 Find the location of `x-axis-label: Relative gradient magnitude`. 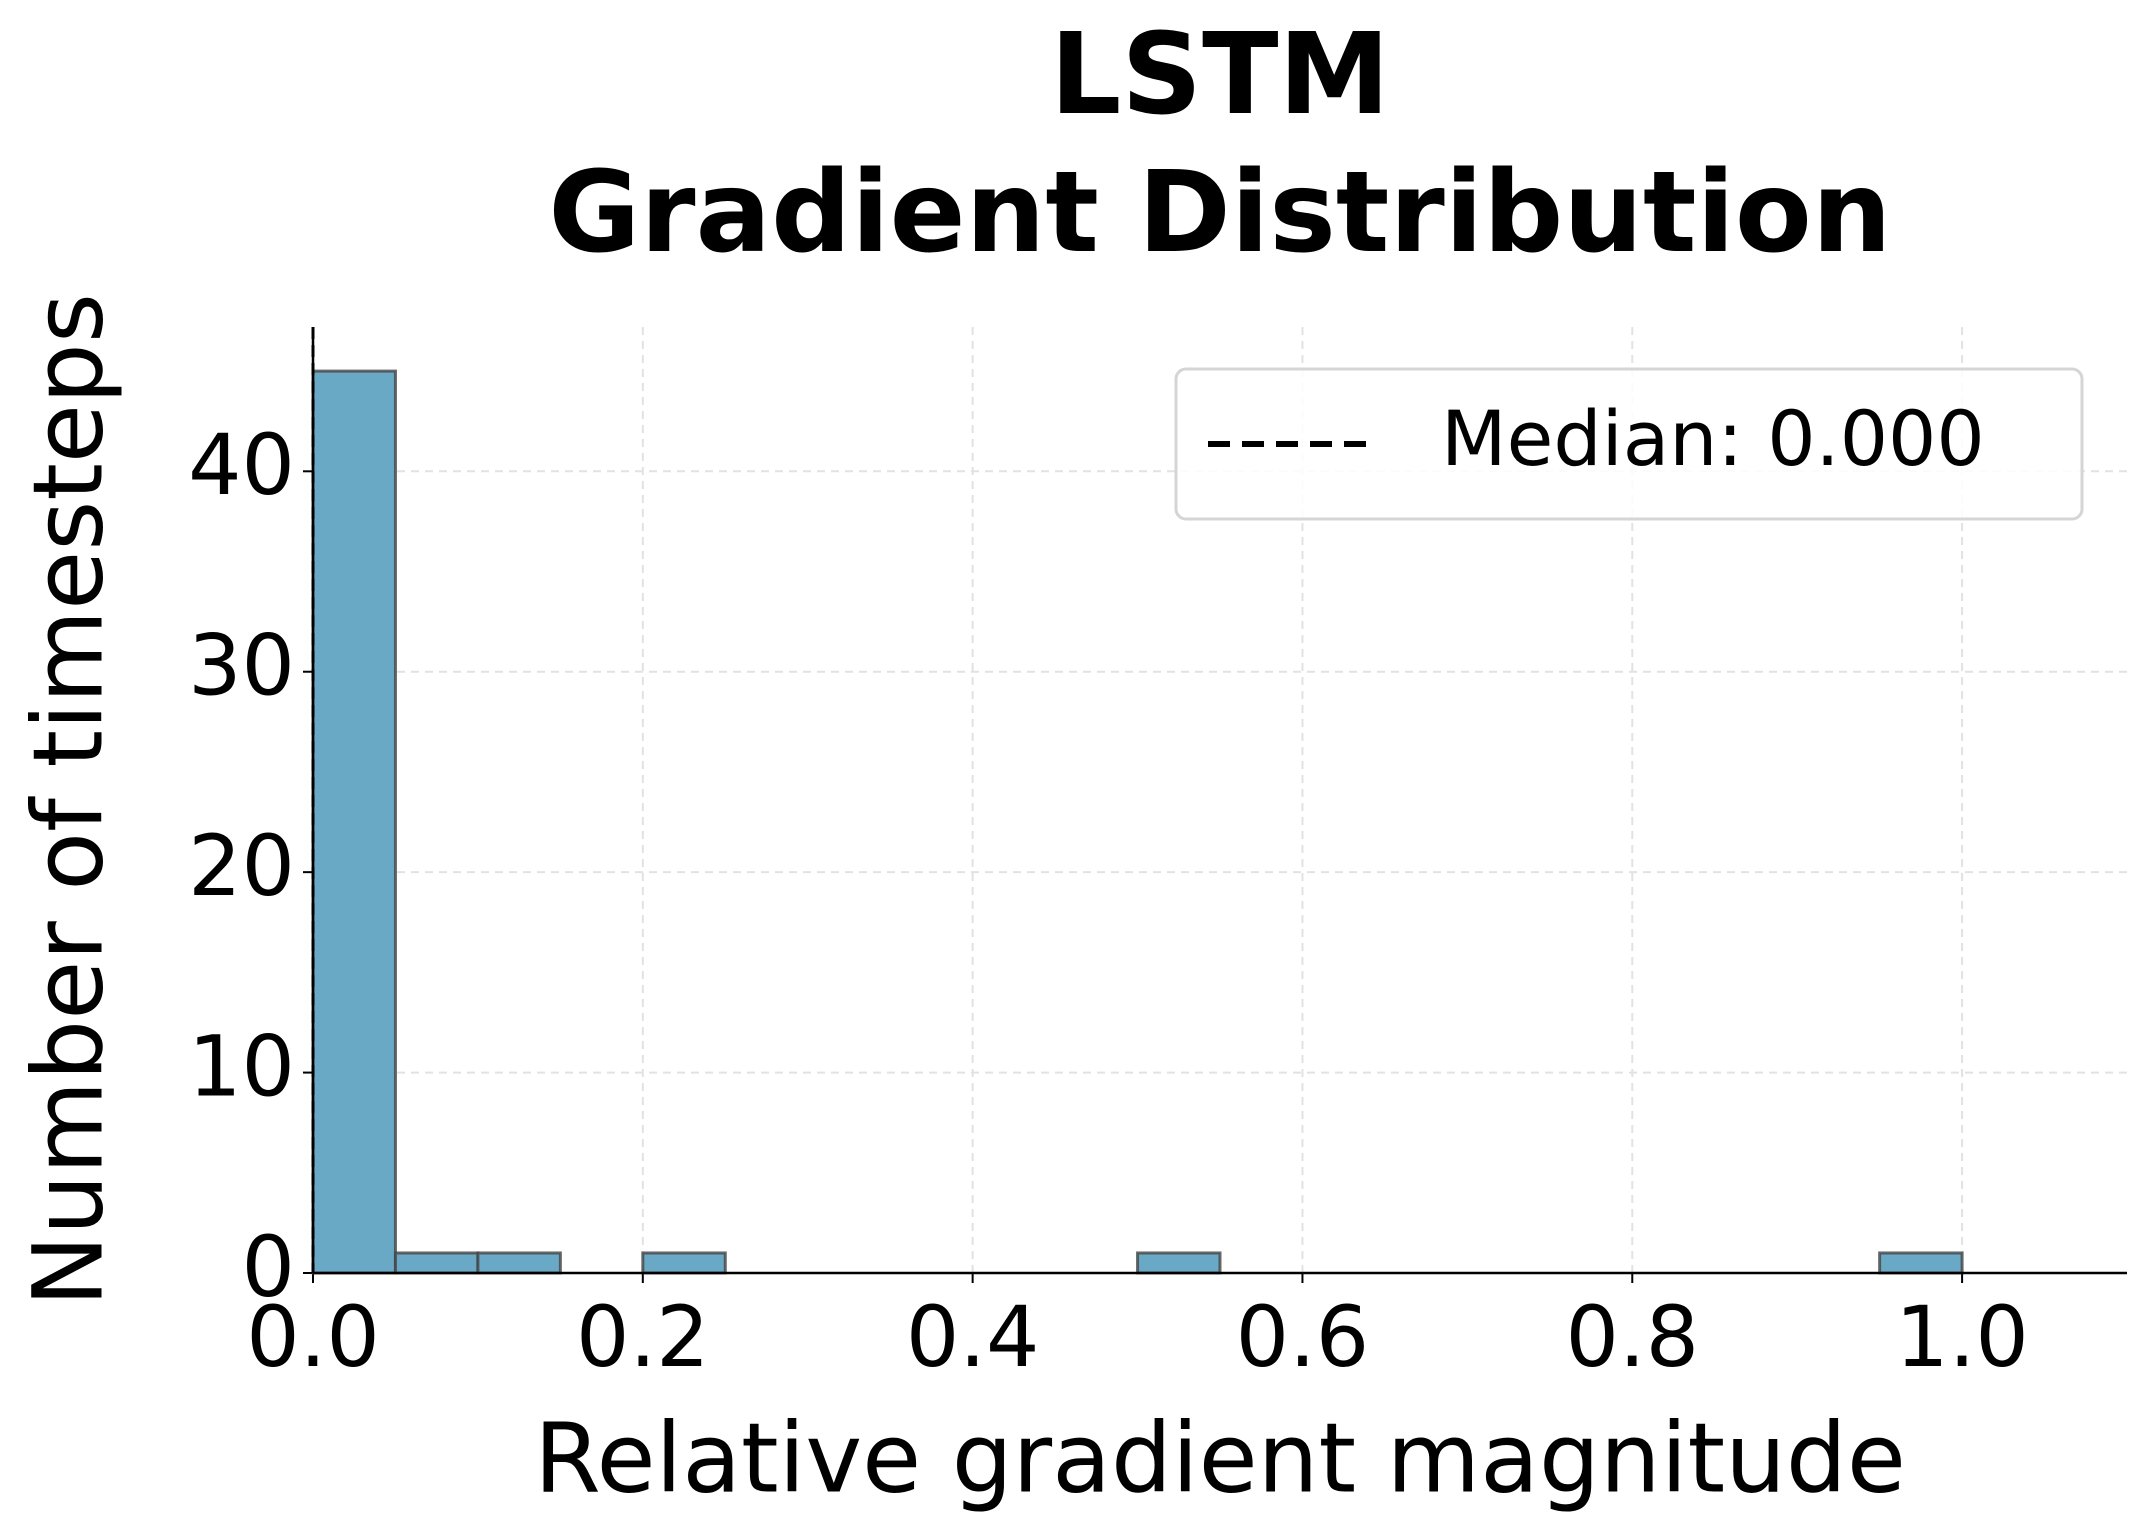

x-axis-label: Relative gradient magnitude is located at coordinates (1220, 1458).